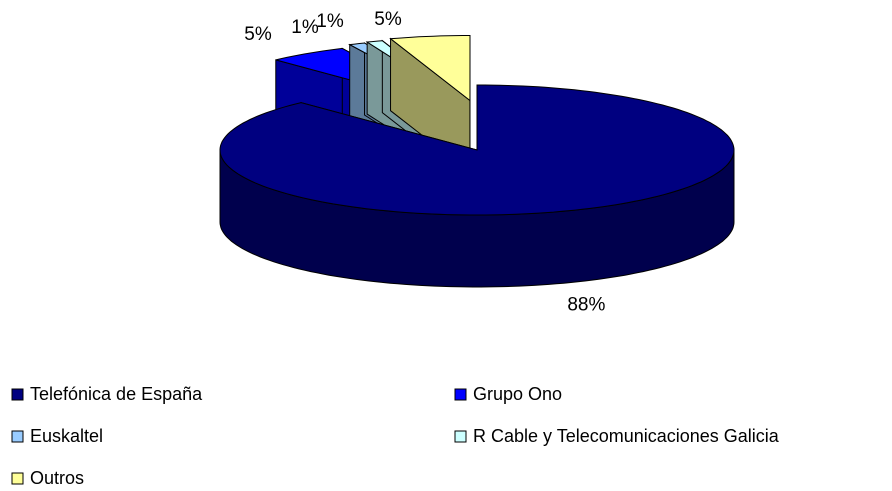 Image resolution: width=892 pixels, height=491 pixels. I want to click on slice, so click(430, 104).